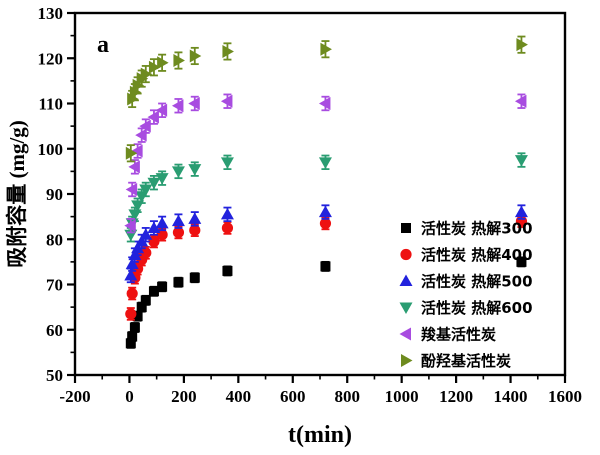 The width and height of the screenshot is (600, 455). I want to click on x-tick-label: 800, so click(347, 396).